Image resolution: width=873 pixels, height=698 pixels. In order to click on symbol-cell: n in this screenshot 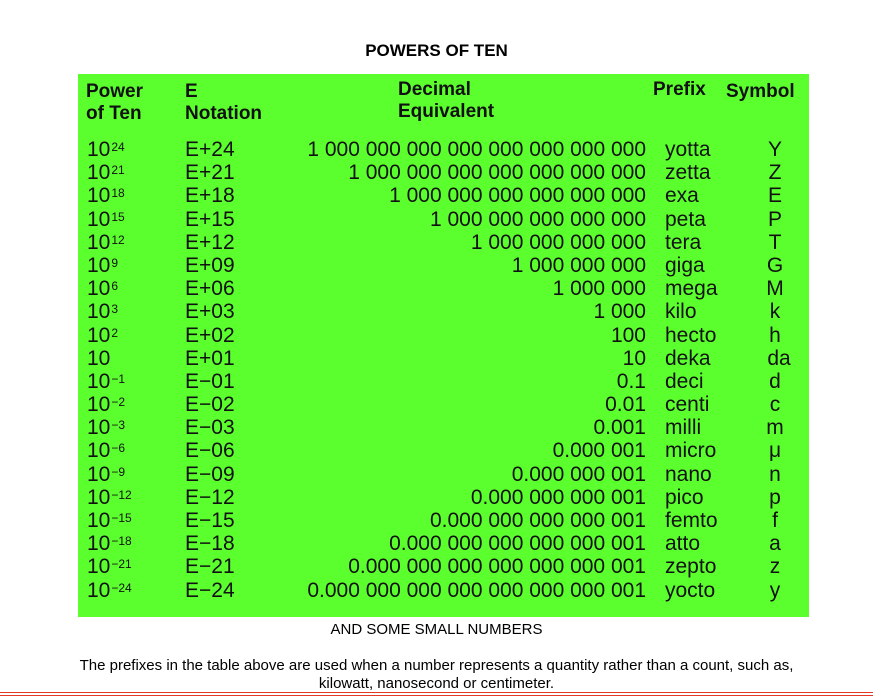, I will do `click(775, 474)`.